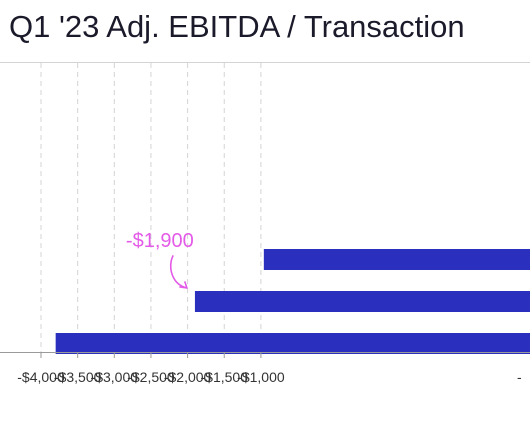  What do you see at coordinates (78, 377) in the screenshot?
I see `x-tick-label: -$3,500` at bounding box center [78, 377].